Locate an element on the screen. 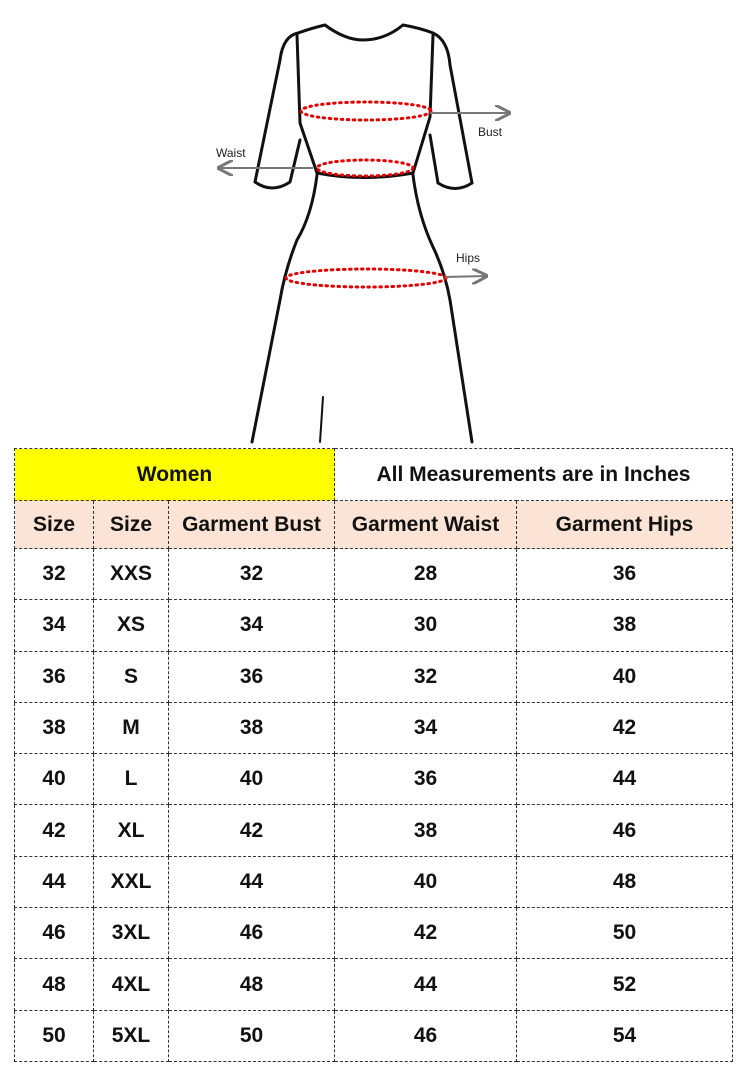 Image resolution: width=746 pixels, height=1080 pixels. cell-garment-bust: 32 is located at coordinates (251, 574).